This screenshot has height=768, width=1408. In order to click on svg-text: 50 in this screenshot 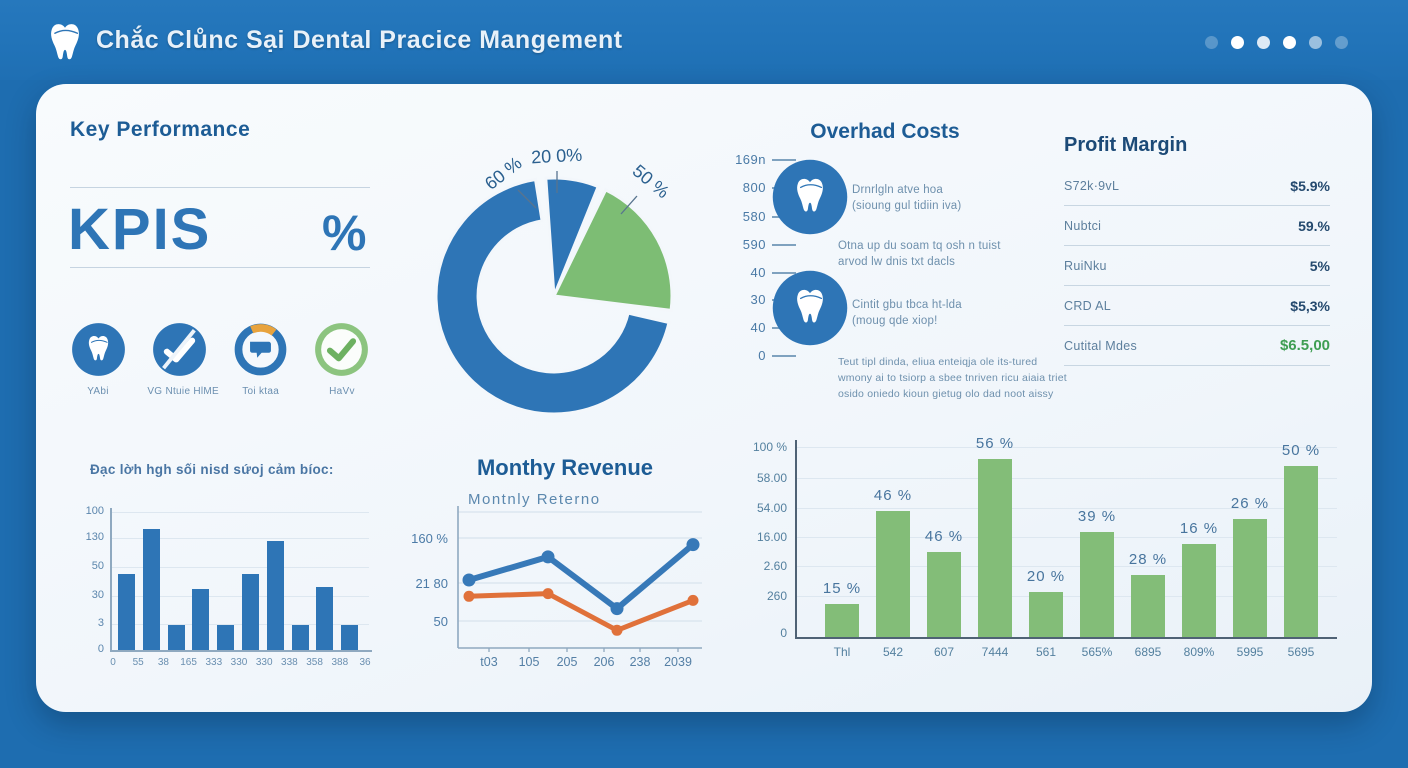, I will do `click(441, 621)`.